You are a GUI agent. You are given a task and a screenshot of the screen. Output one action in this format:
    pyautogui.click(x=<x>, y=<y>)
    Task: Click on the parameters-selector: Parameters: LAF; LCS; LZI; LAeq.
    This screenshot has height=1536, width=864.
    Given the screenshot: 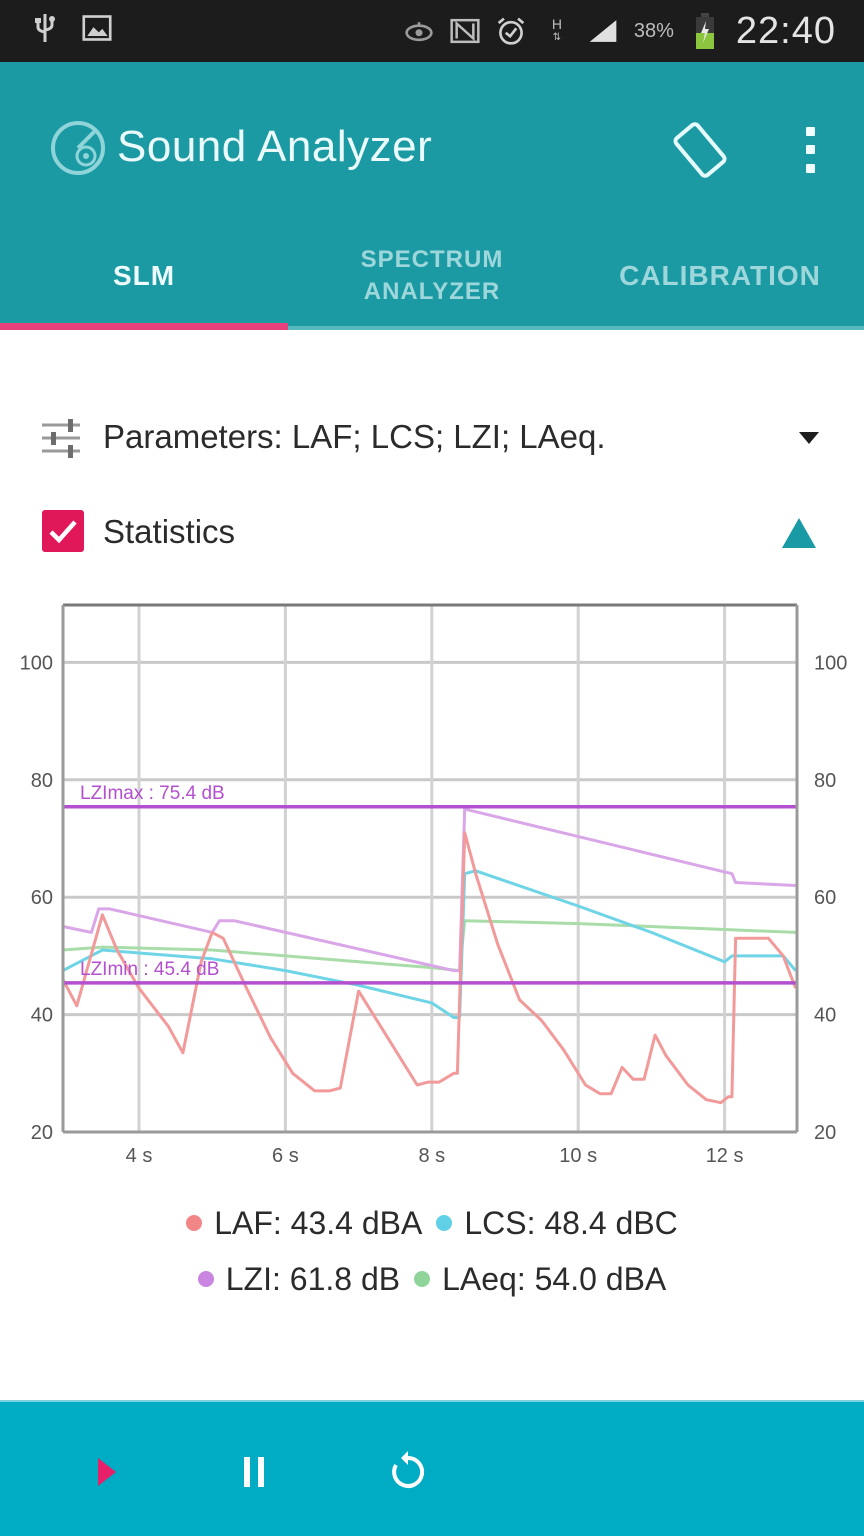 What is the action you would take?
    pyautogui.click(x=432, y=436)
    